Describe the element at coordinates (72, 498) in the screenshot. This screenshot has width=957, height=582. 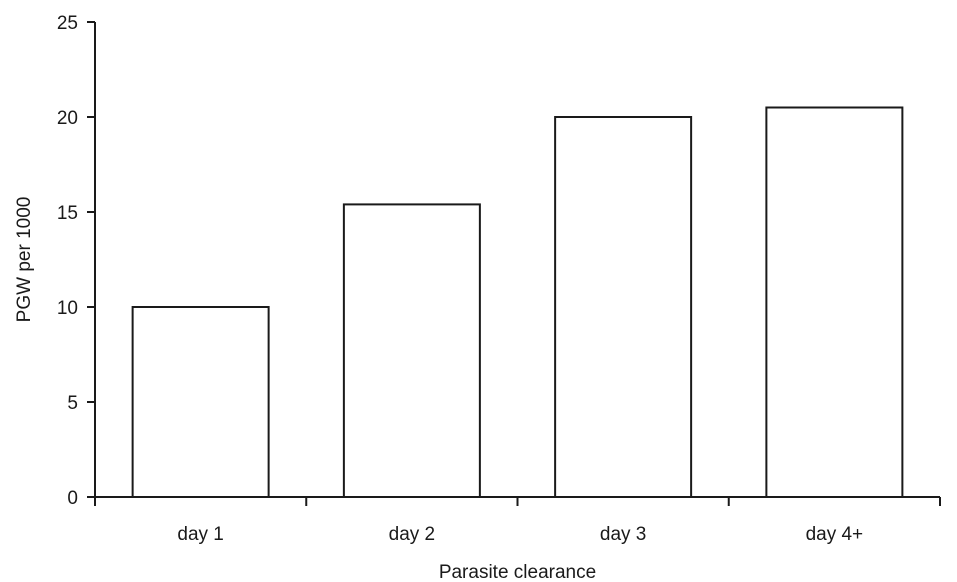
I see `y-tick-label: 0` at that location.